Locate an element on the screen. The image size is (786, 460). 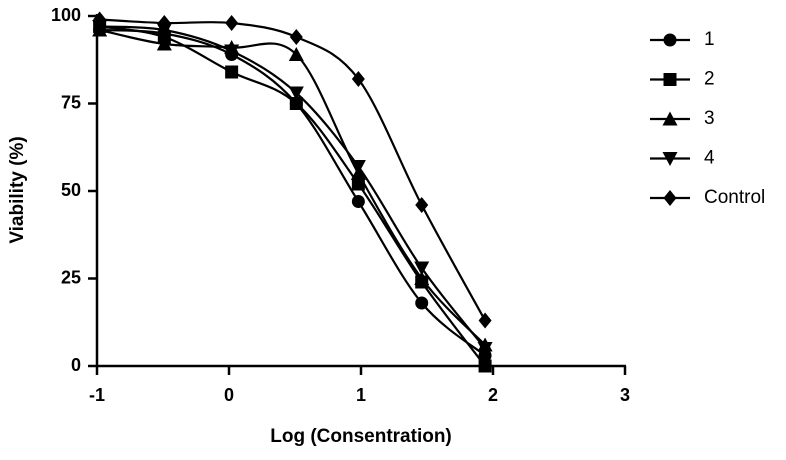
x-tick-label: 3 is located at coordinates (625, 395).